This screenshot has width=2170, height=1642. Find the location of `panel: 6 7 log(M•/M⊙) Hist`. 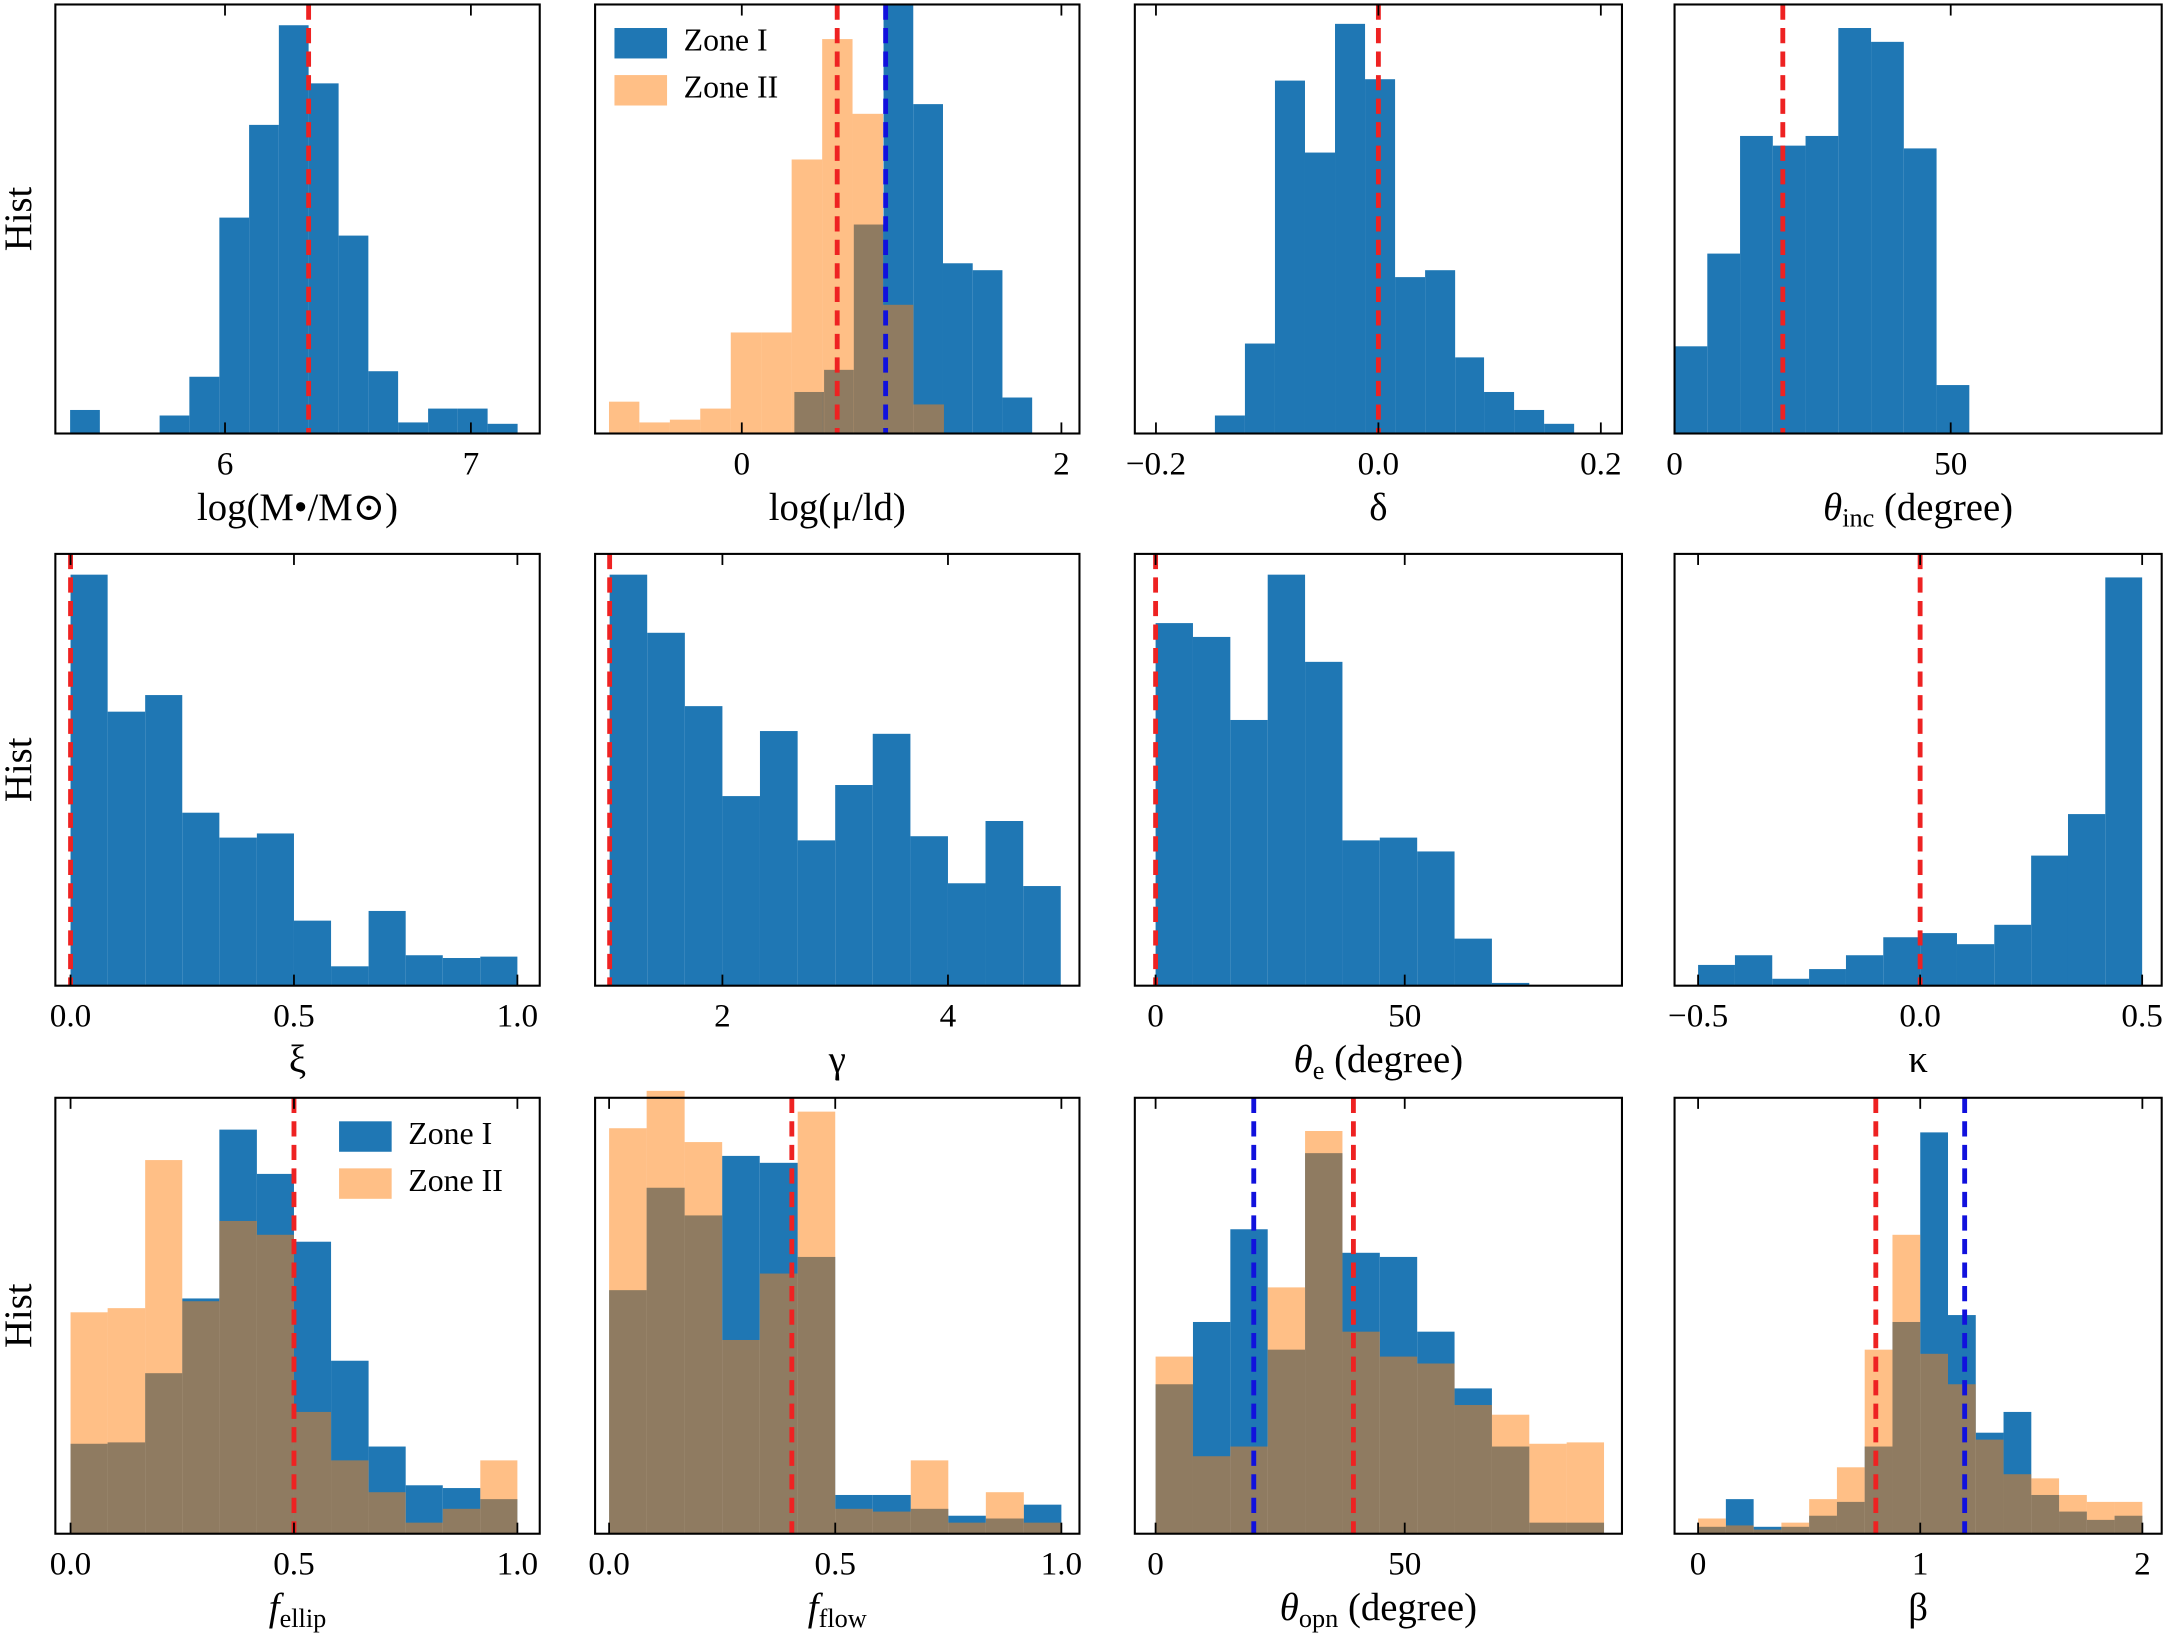

panel: 6 7 log(M•/M⊙) Hist is located at coordinates (270, 266).